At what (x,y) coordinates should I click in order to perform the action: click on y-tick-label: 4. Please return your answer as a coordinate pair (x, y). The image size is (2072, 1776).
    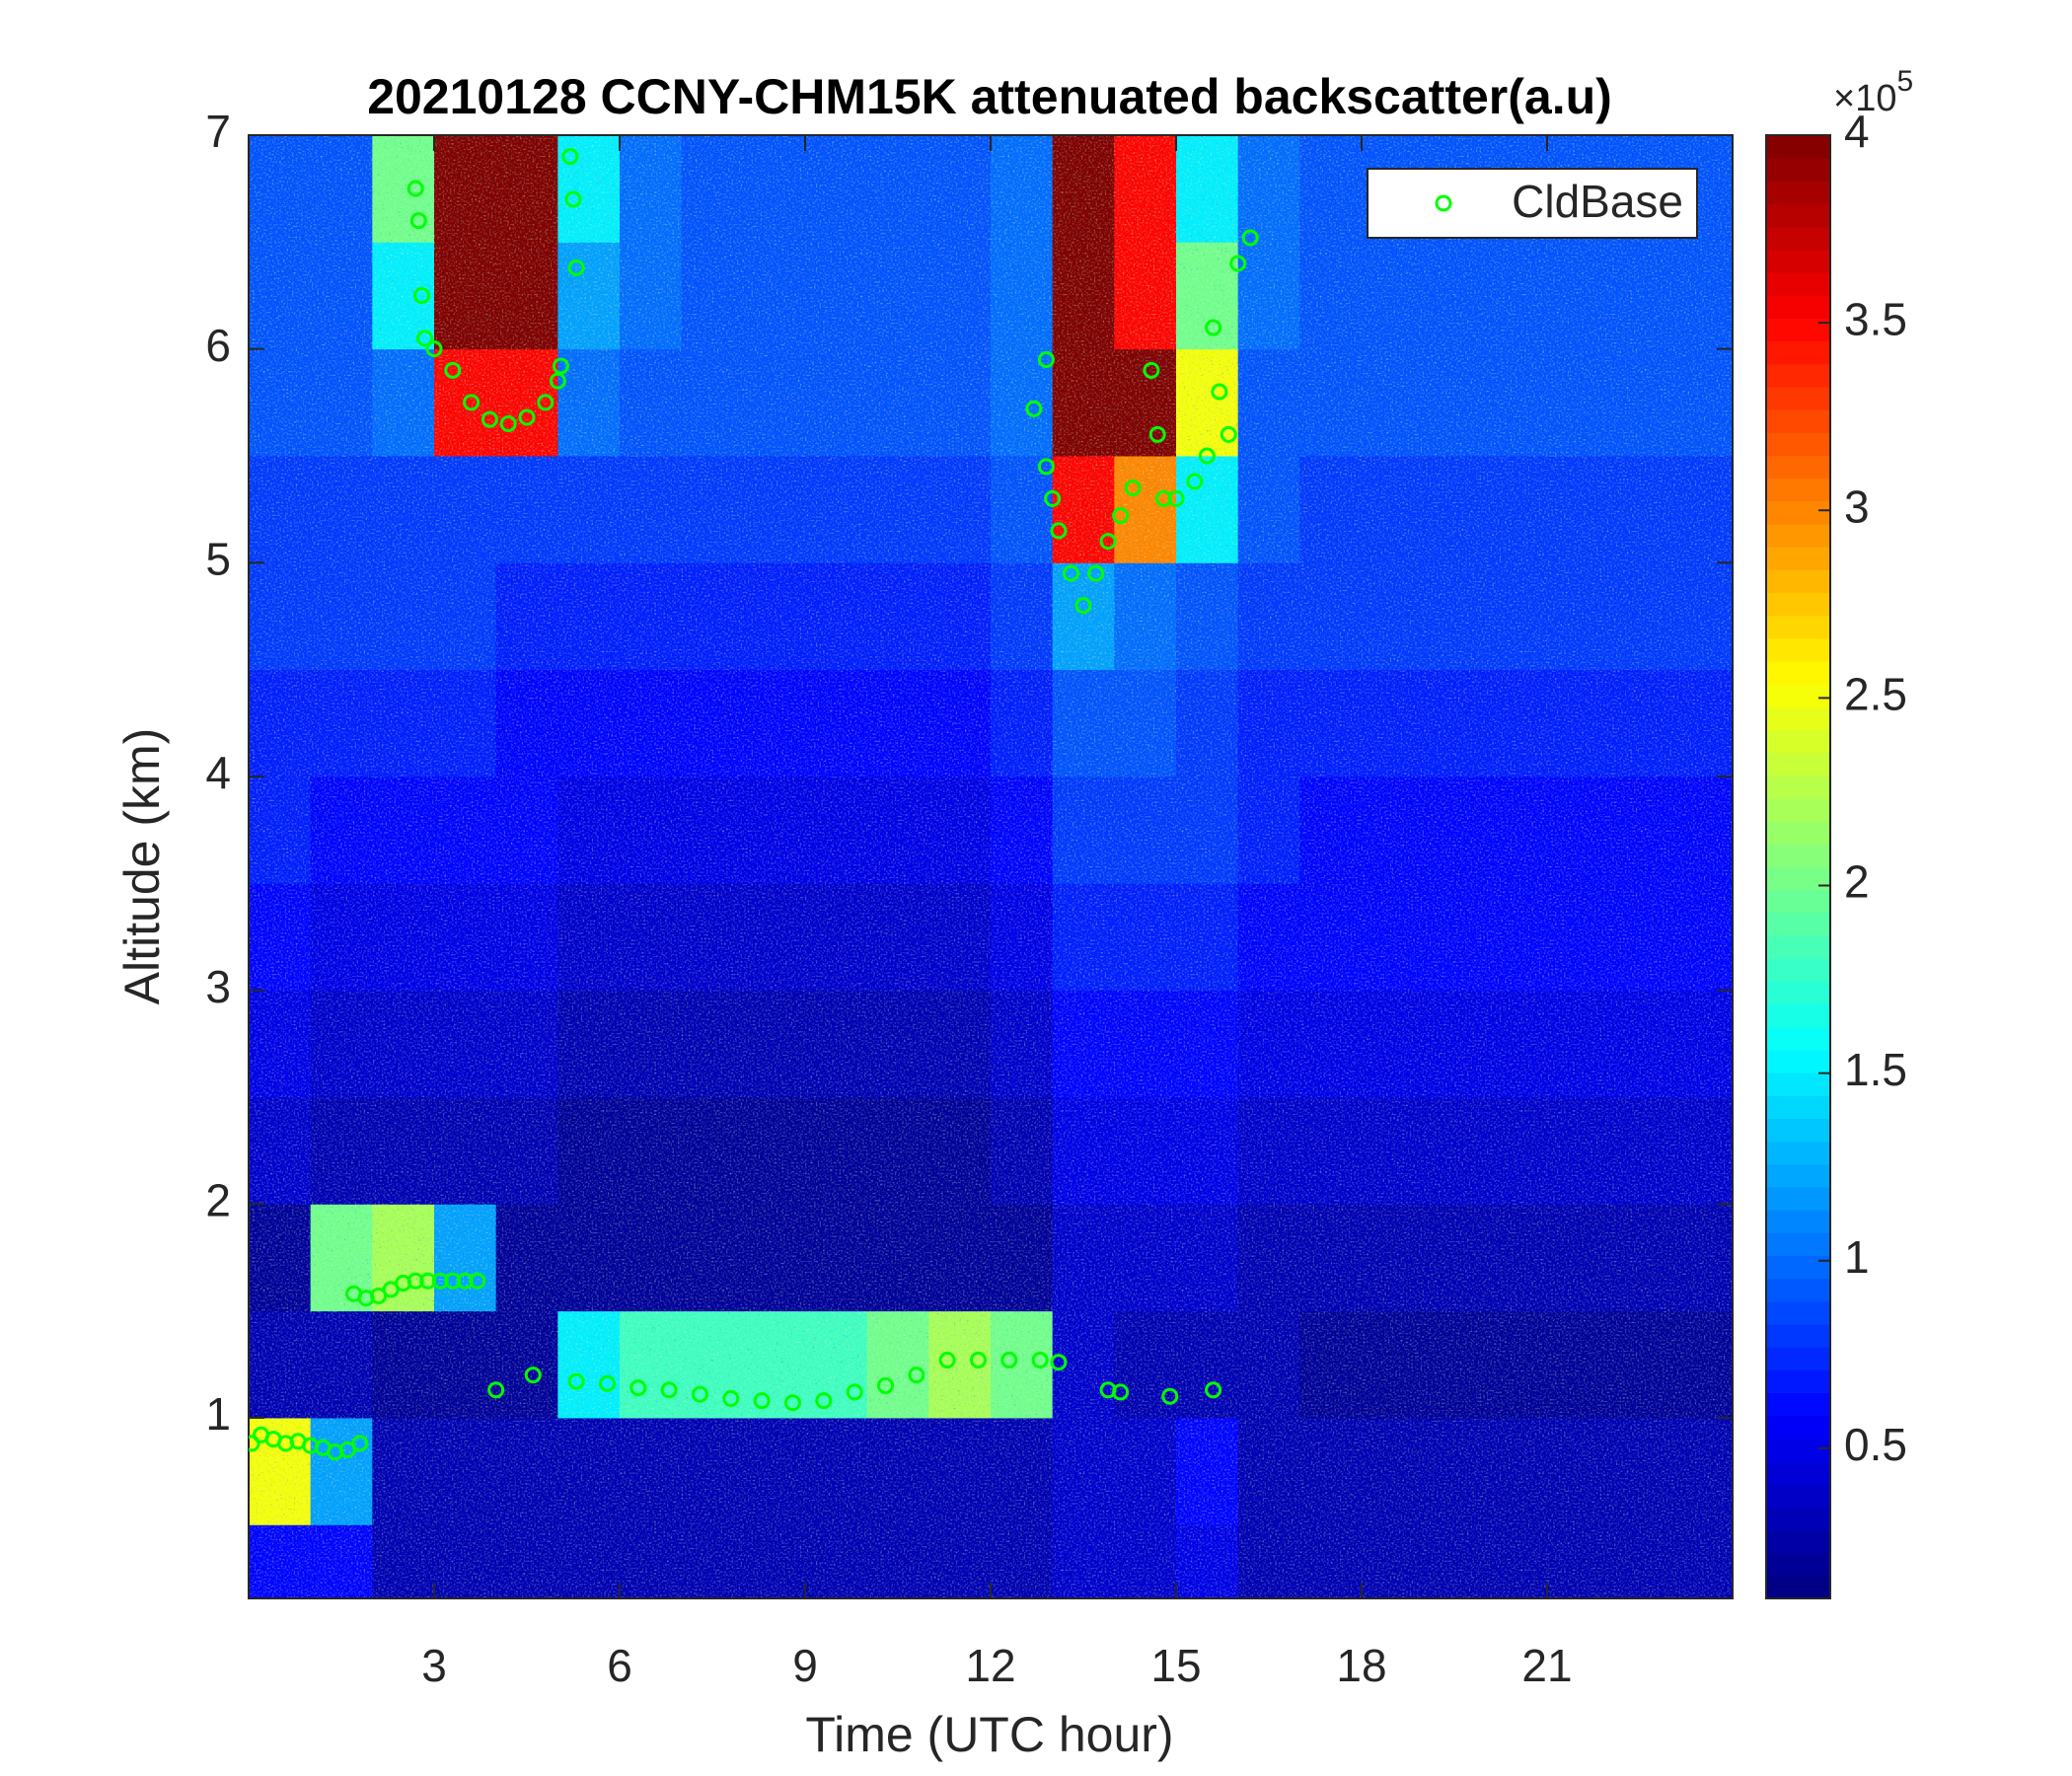
    Looking at the image, I should click on (218, 773).